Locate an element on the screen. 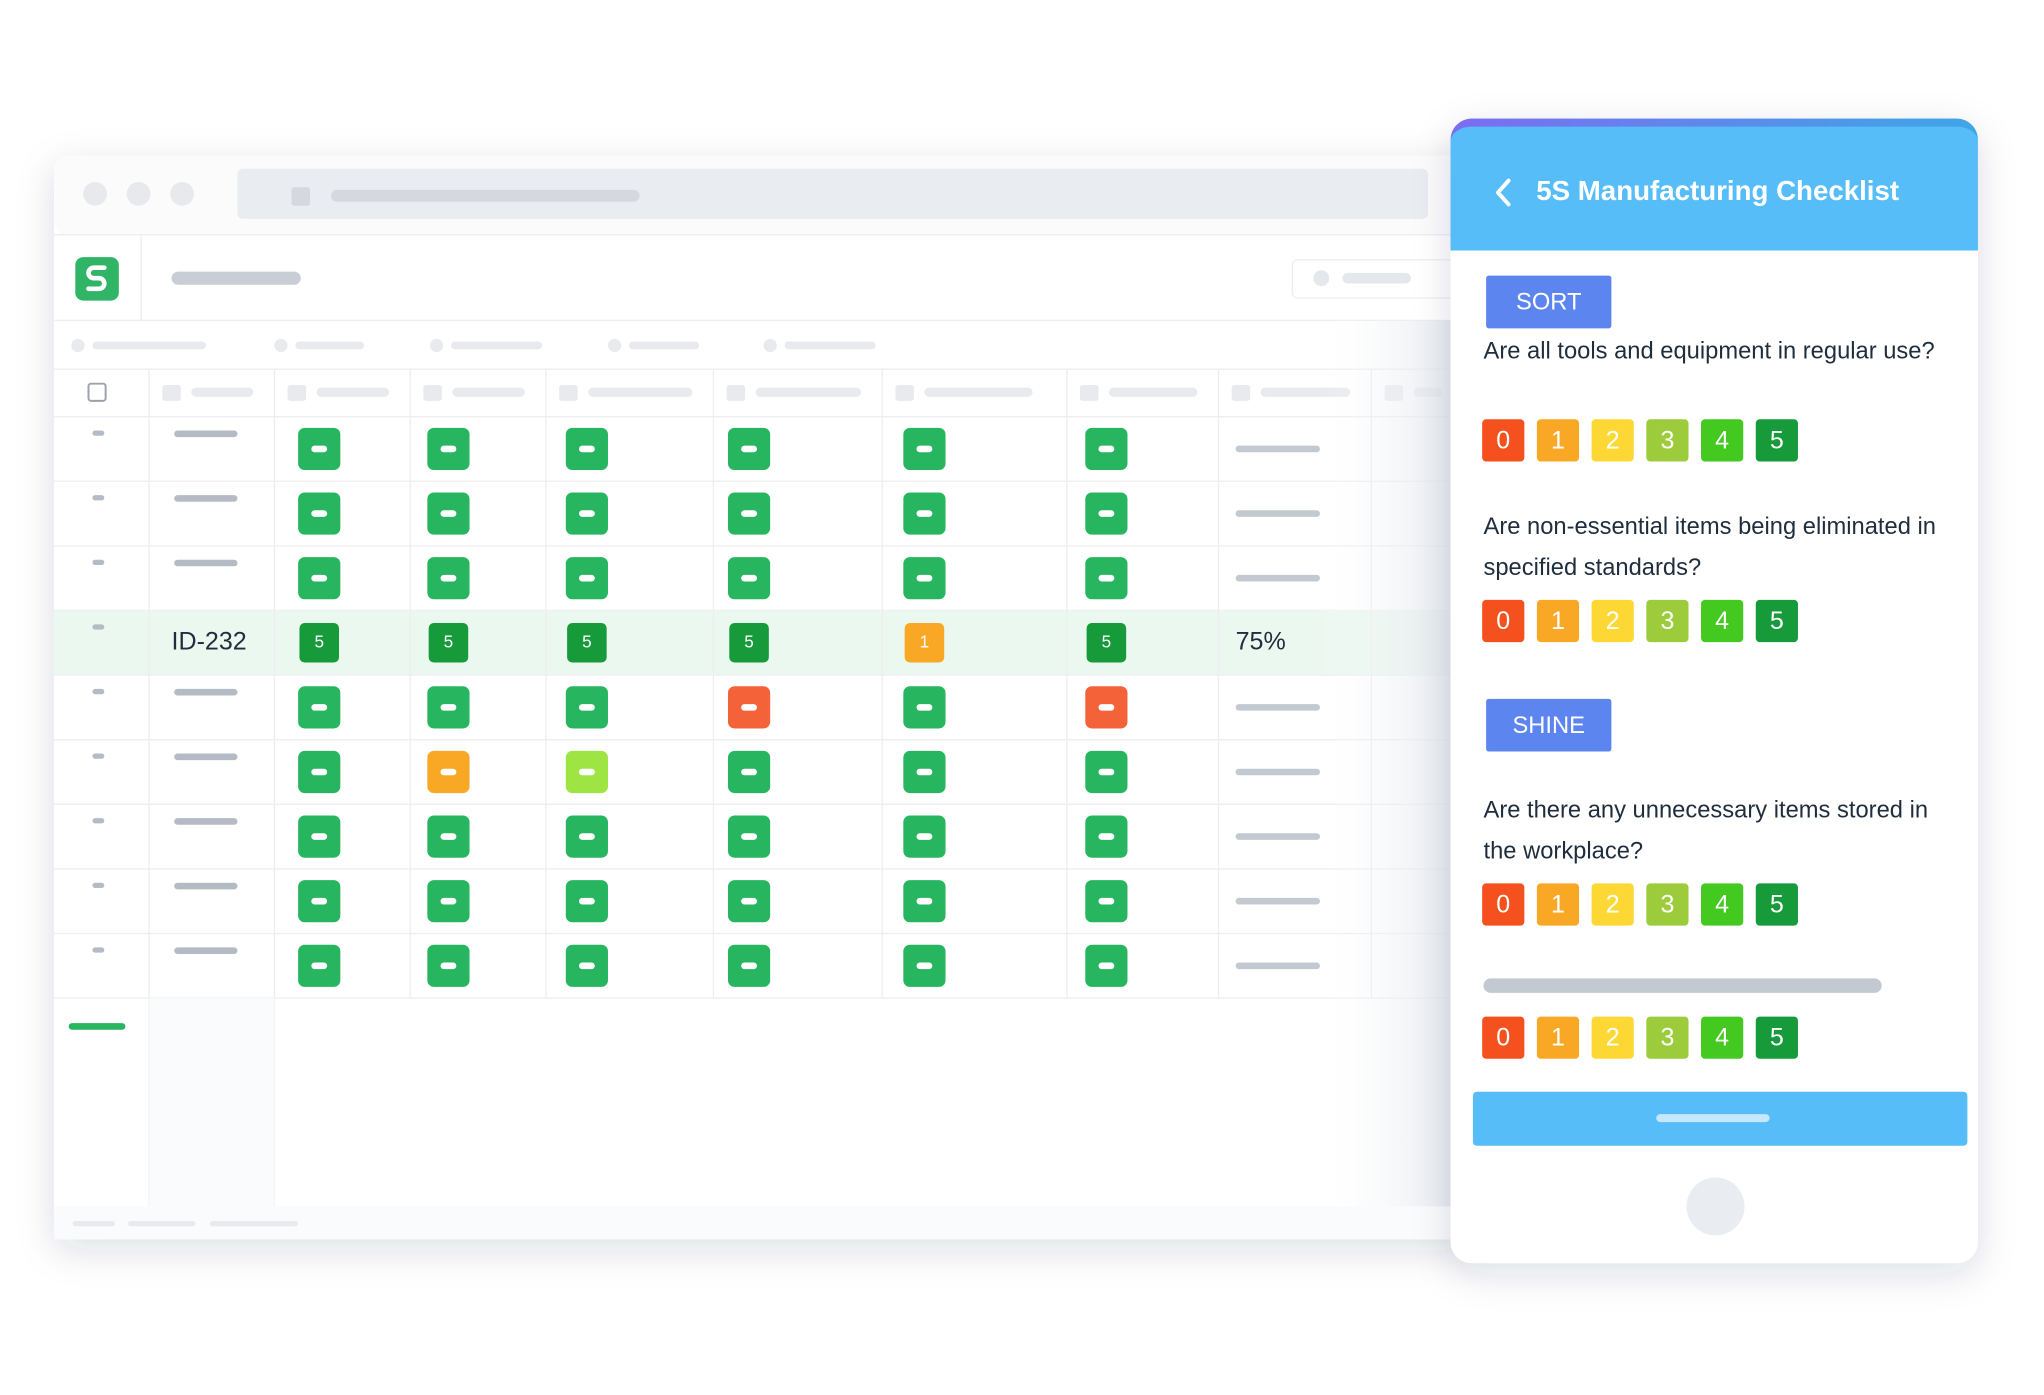 This screenshot has height=1395, width=2044. score-value: 1 is located at coordinates (925, 641).